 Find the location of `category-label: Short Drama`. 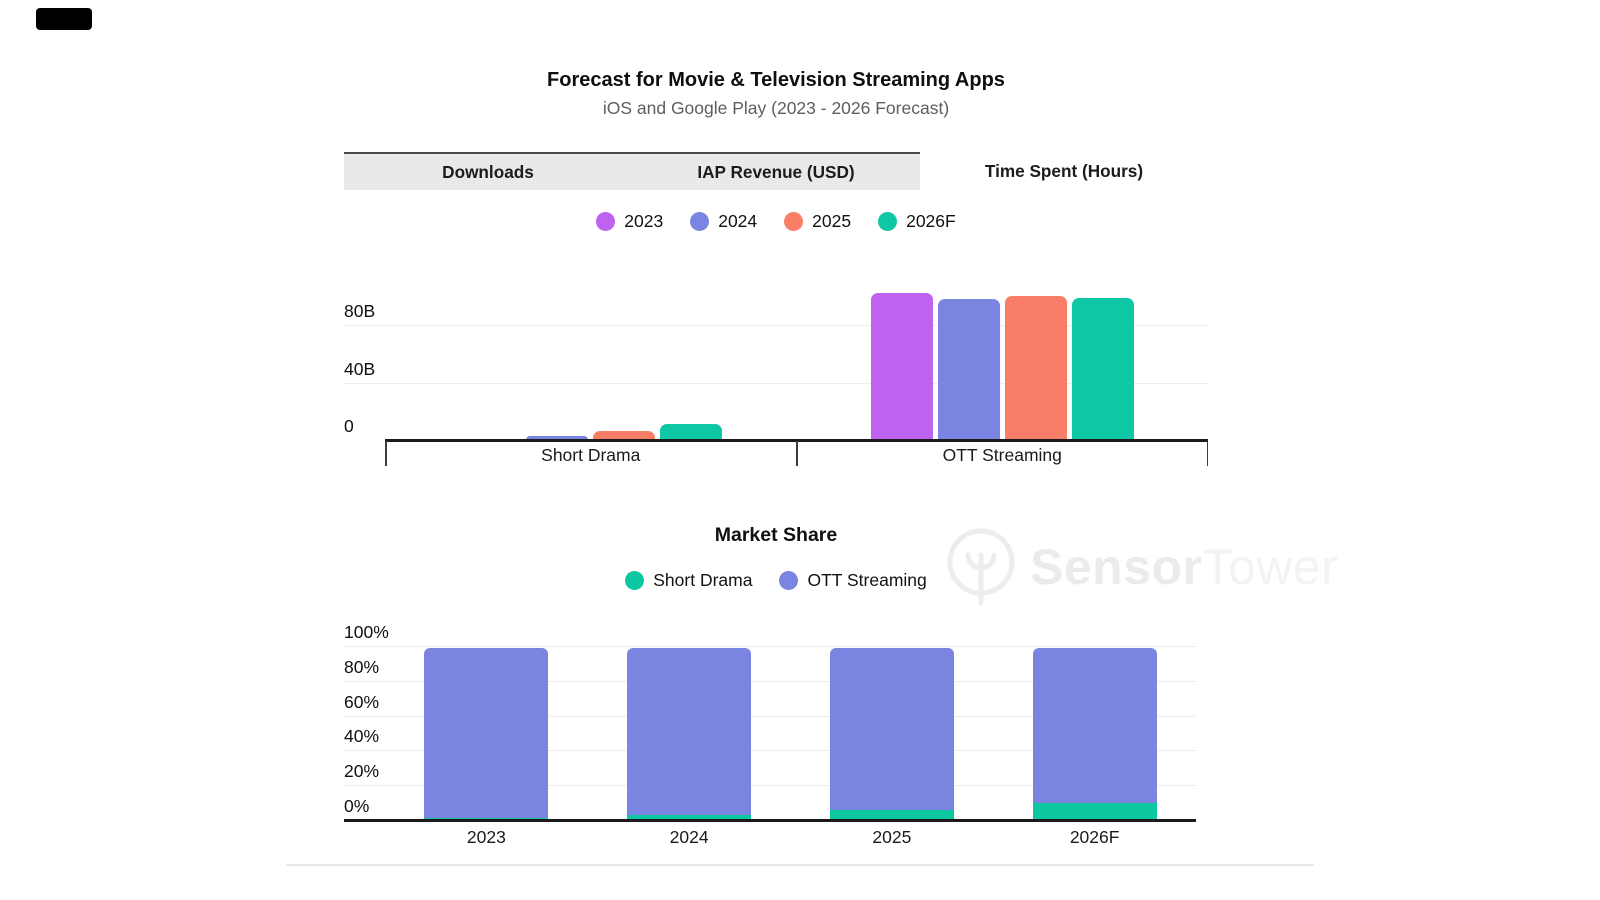

category-label: Short Drama is located at coordinates (591, 455).